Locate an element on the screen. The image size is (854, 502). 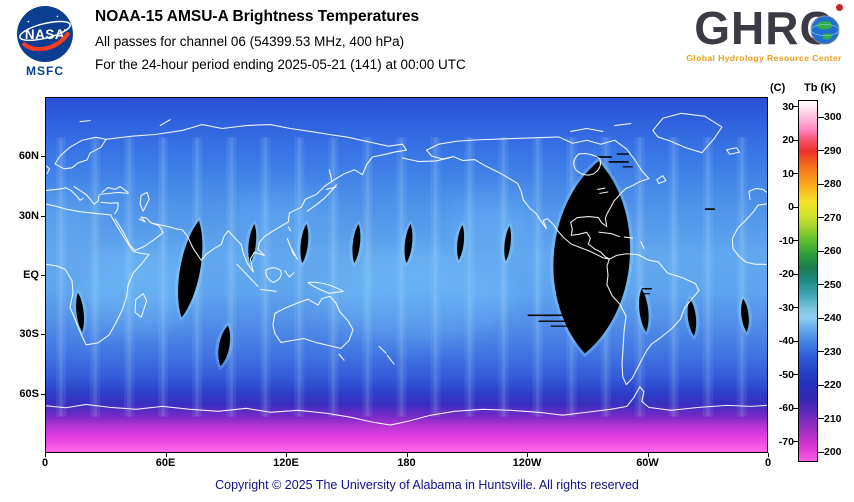
colorbar-kelvin-tick-label: 230 is located at coordinates (833, 351).